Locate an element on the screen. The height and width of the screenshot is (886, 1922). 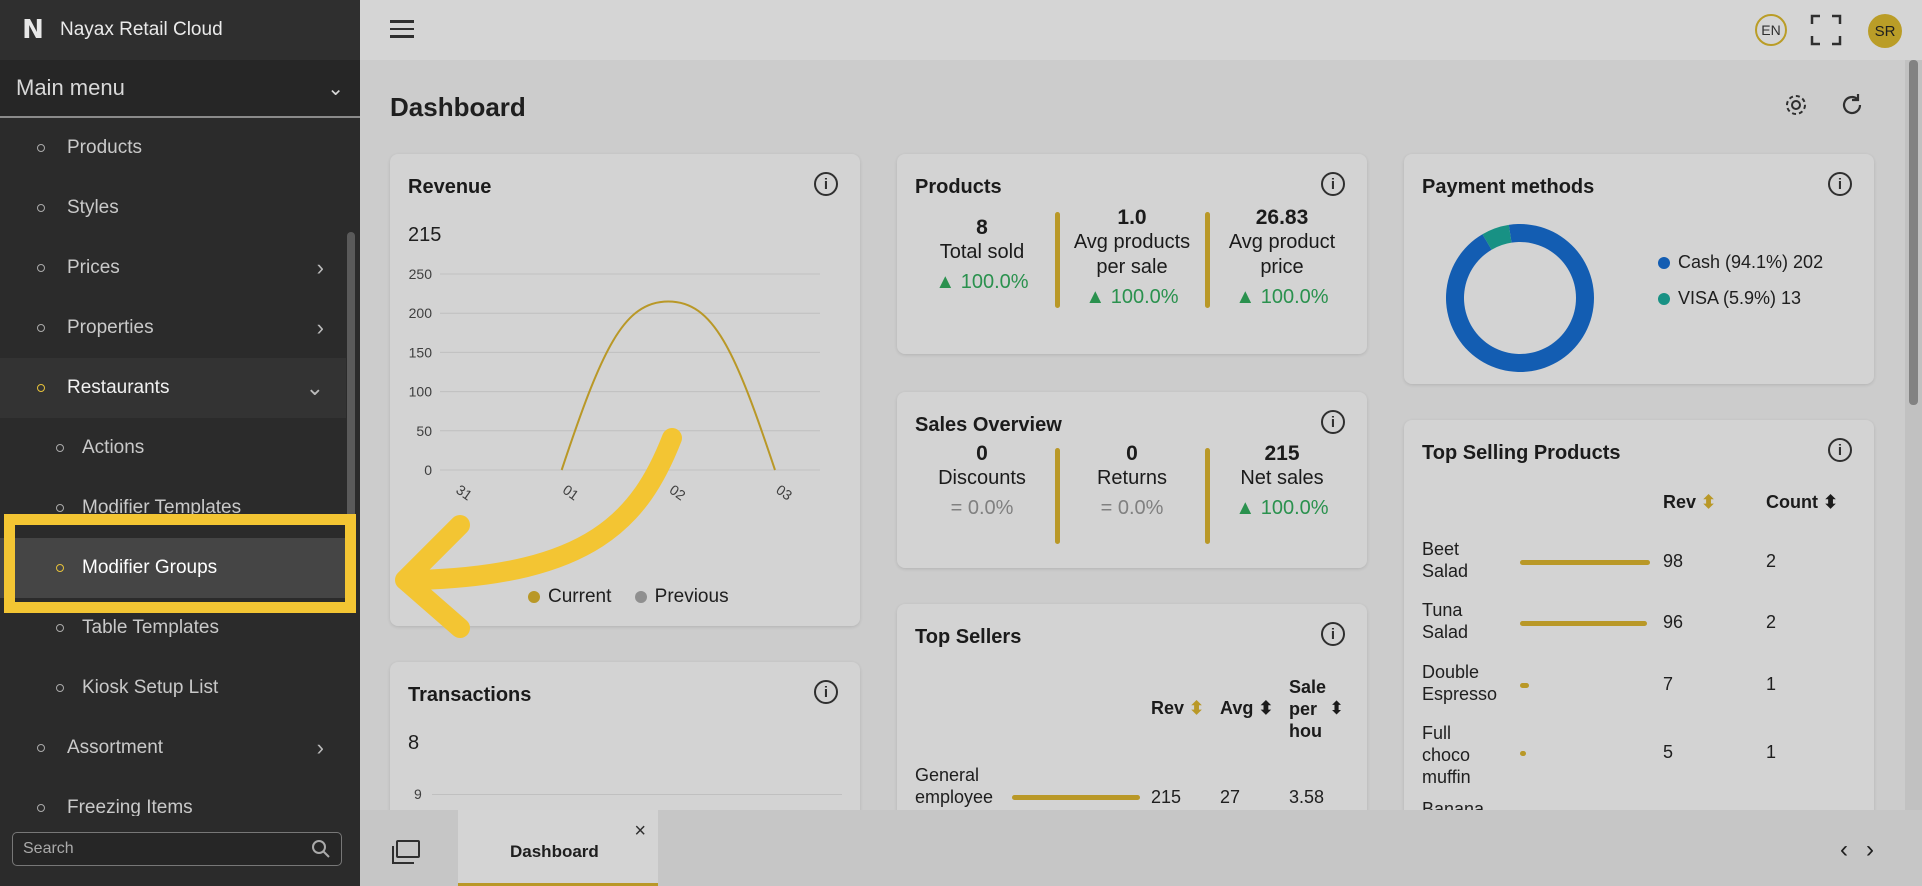
row-count: 1 is located at coordinates (1771, 684).